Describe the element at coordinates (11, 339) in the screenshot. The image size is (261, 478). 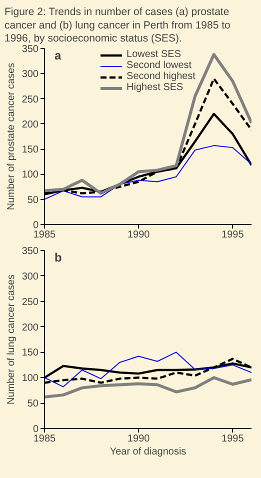
I see `y-axis-title: Number of lung cancer cases` at that location.